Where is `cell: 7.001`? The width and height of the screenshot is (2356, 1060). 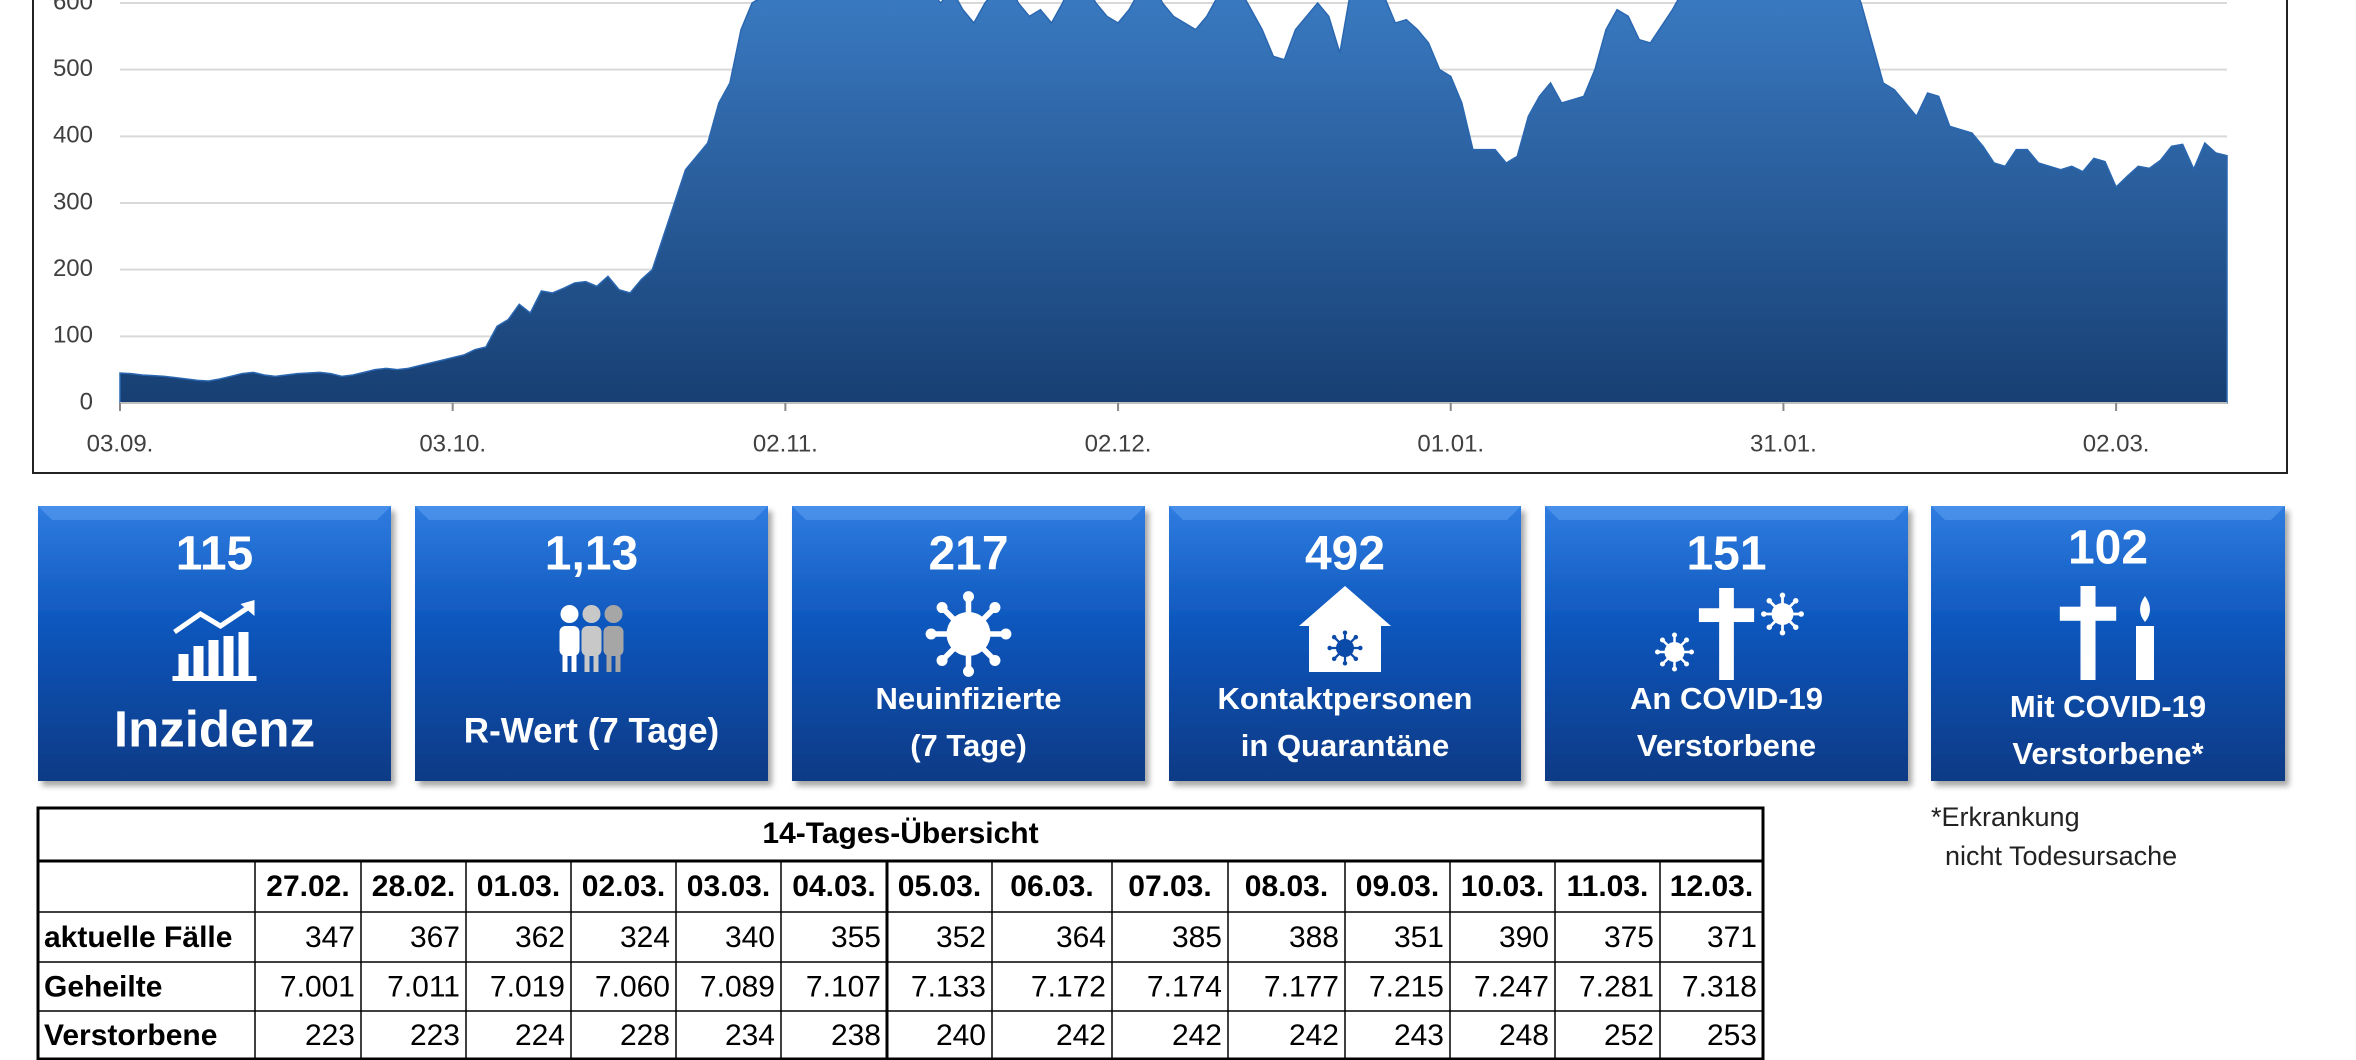 cell: 7.001 is located at coordinates (317, 986).